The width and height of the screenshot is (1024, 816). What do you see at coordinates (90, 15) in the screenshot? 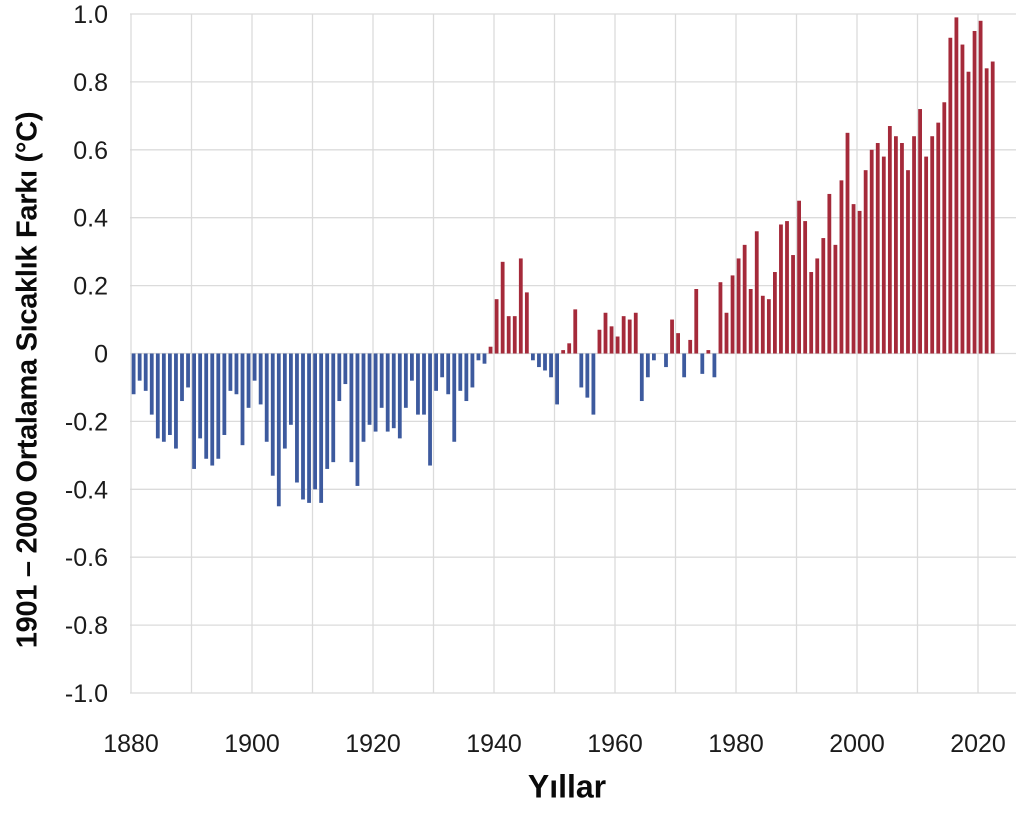
I see `y-axis-tick-label: 1.0` at bounding box center [90, 15].